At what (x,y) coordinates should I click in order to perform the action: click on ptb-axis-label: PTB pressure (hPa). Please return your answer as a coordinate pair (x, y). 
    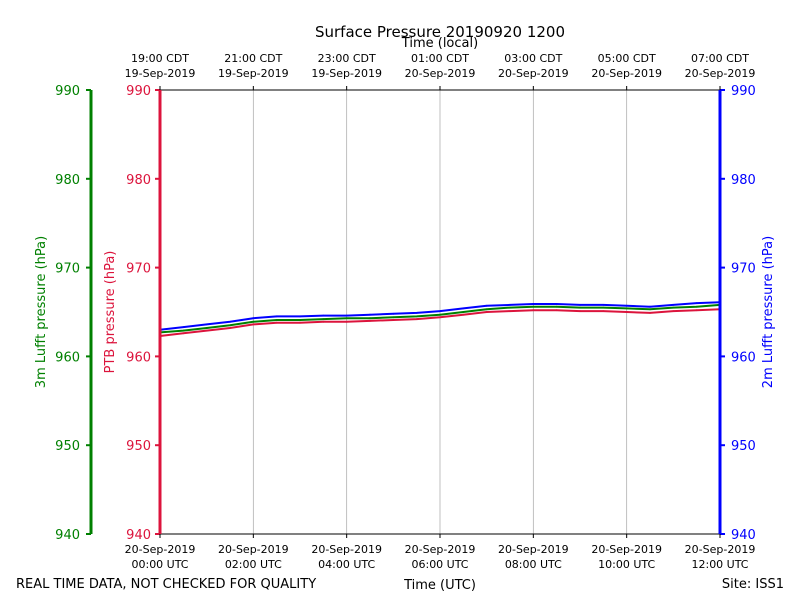
    Looking at the image, I should click on (110, 312).